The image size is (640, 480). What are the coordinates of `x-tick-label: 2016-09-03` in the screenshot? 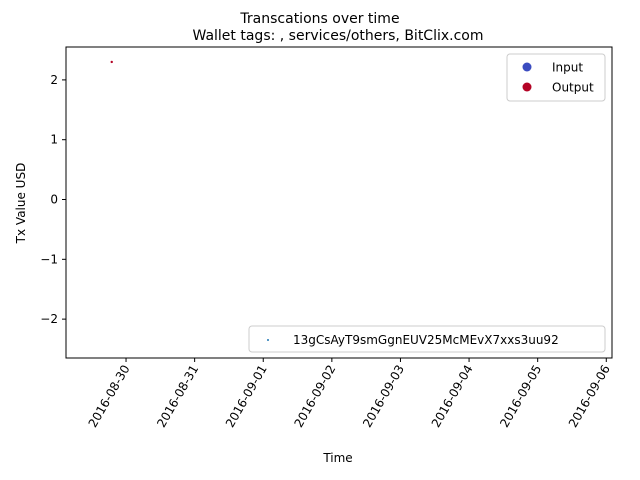 It's located at (383, 396).